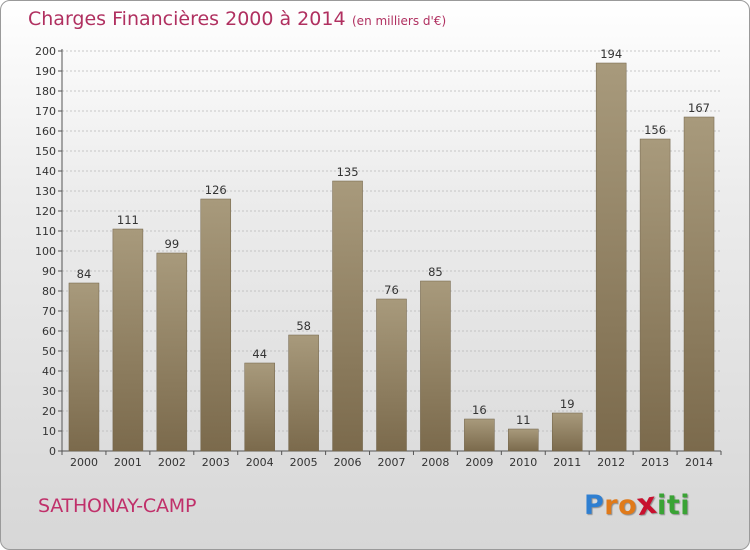  What do you see at coordinates (391, 290) in the screenshot?
I see `value-label-2007: 76` at bounding box center [391, 290].